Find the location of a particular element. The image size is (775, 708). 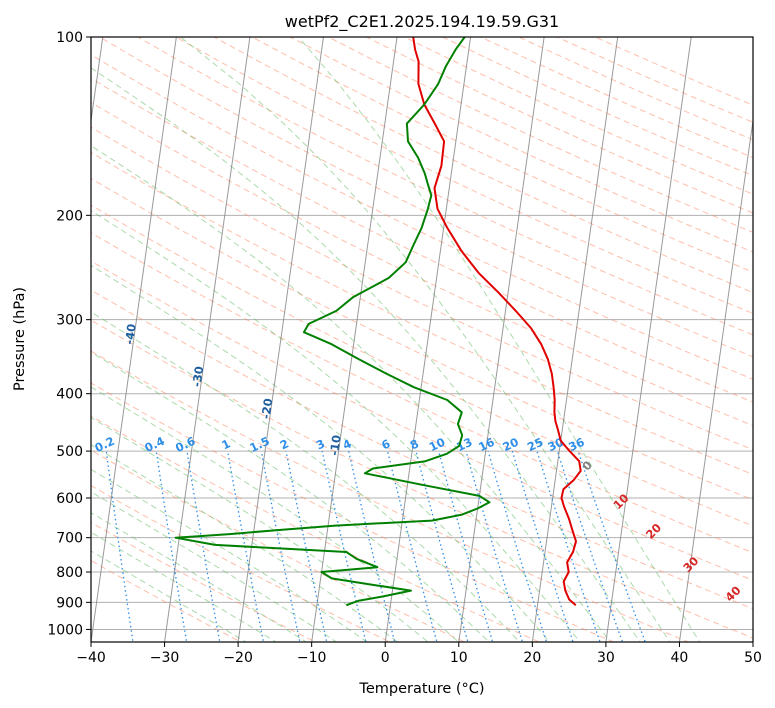

mixing-ratio-label: 2 is located at coordinates (284, 444).